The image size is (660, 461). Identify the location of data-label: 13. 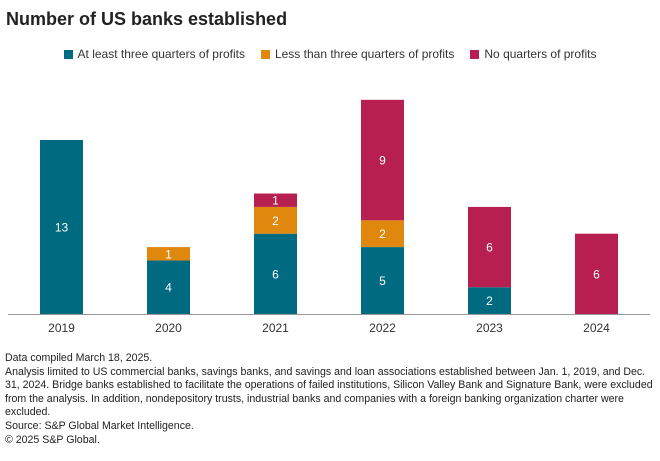
(62, 228).